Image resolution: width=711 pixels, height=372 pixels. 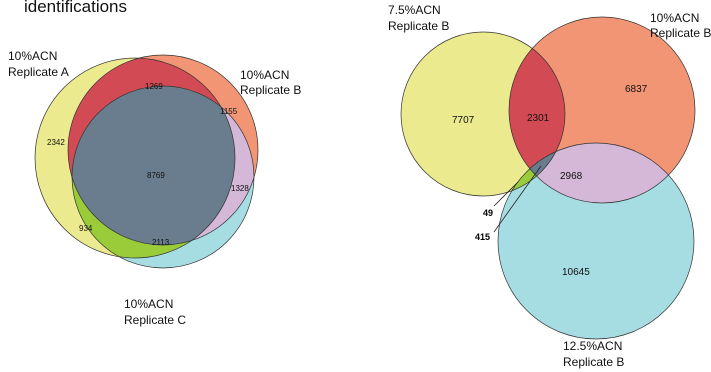 What do you see at coordinates (414, 10) in the screenshot?
I see `set-a-label-line1: 7.5%ACN` at bounding box center [414, 10].